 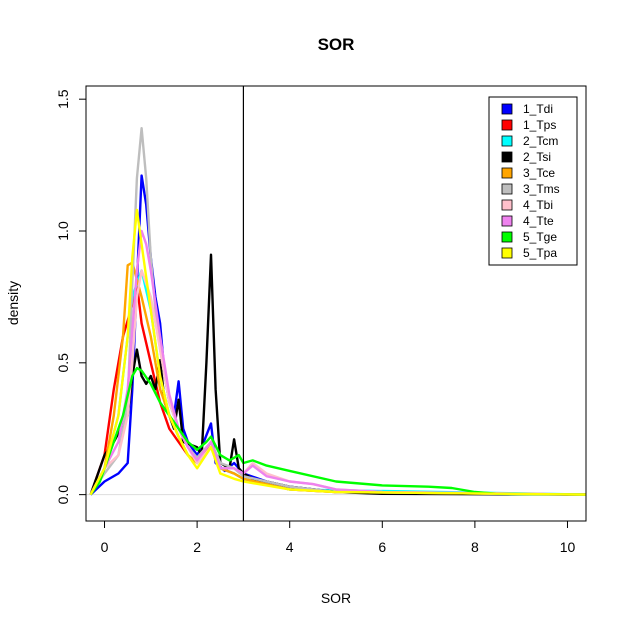 I want to click on legend-label-10: 5_Tpa, so click(x=540, y=253).